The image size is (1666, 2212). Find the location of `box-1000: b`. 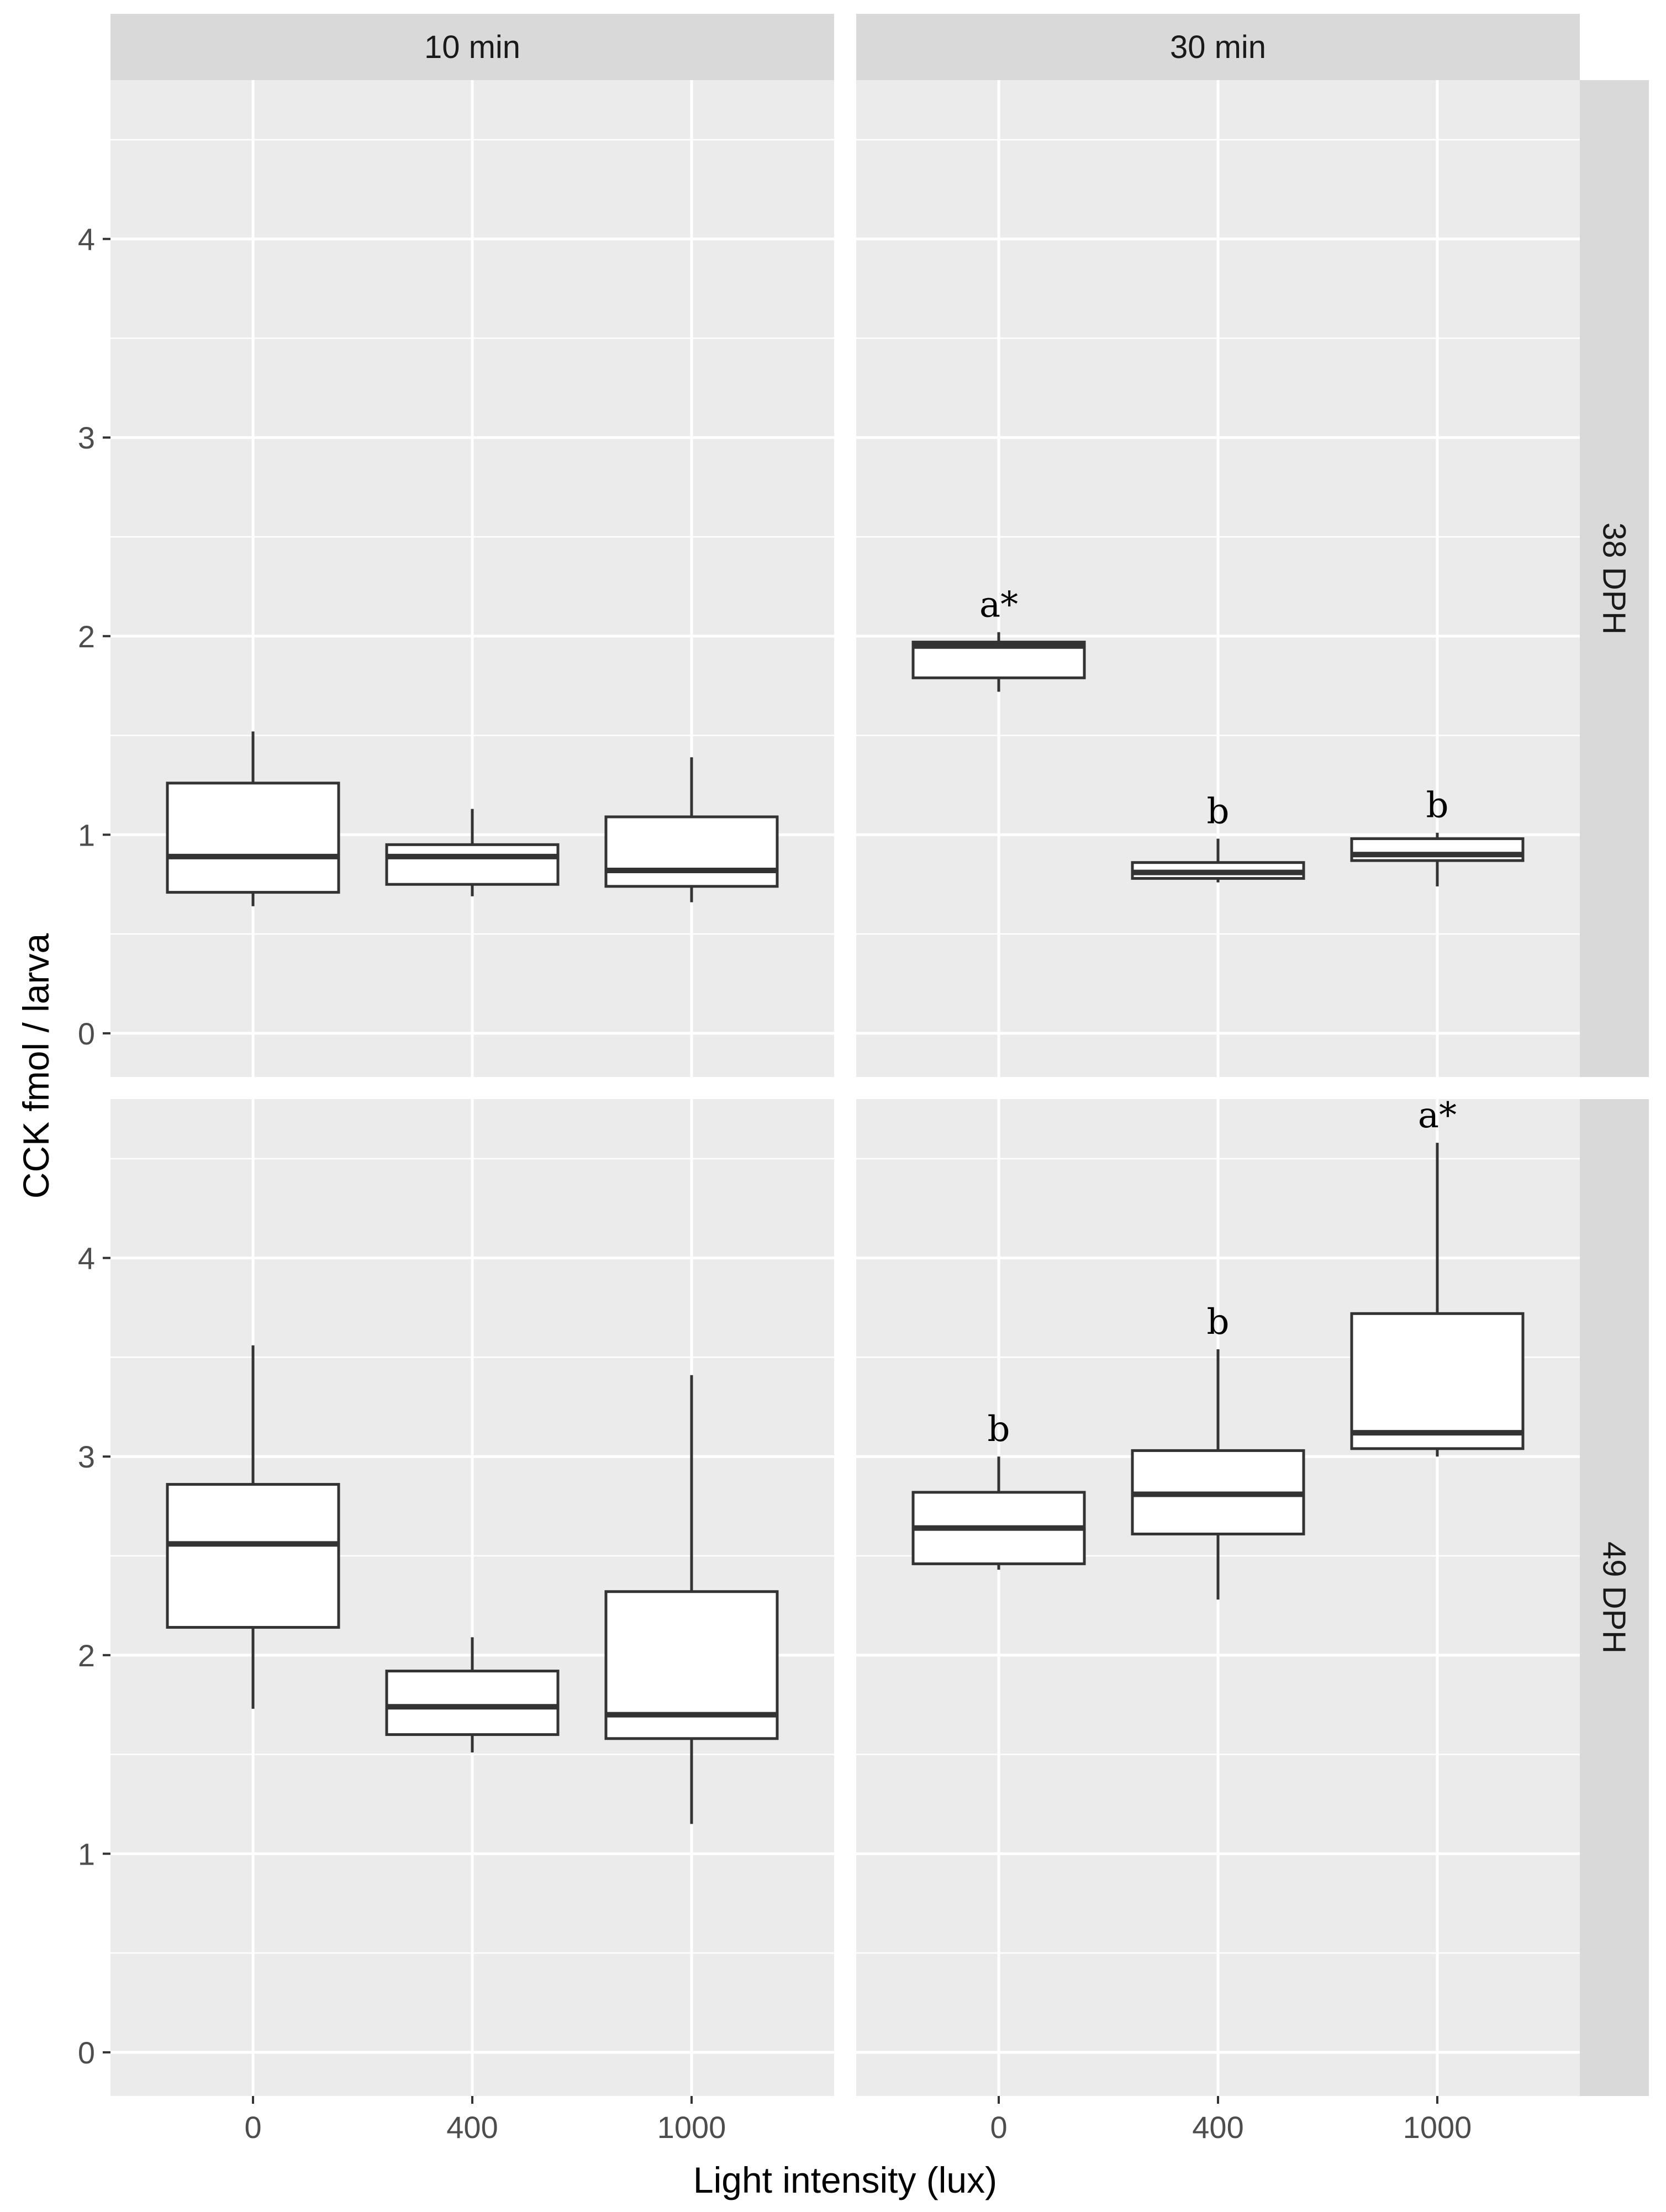

box-1000: b is located at coordinates (1438, 835).